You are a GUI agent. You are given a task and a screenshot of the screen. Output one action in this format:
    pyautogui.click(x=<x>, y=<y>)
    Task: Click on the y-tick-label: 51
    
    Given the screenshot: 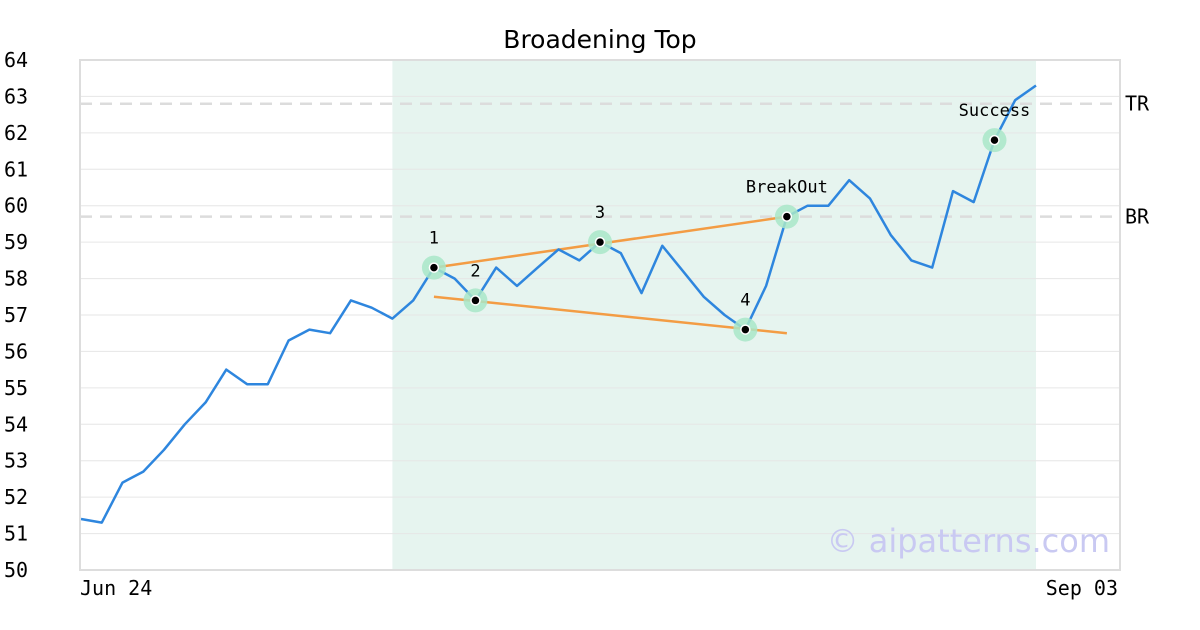 What is the action you would take?
    pyautogui.click(x=16, y=534)
    